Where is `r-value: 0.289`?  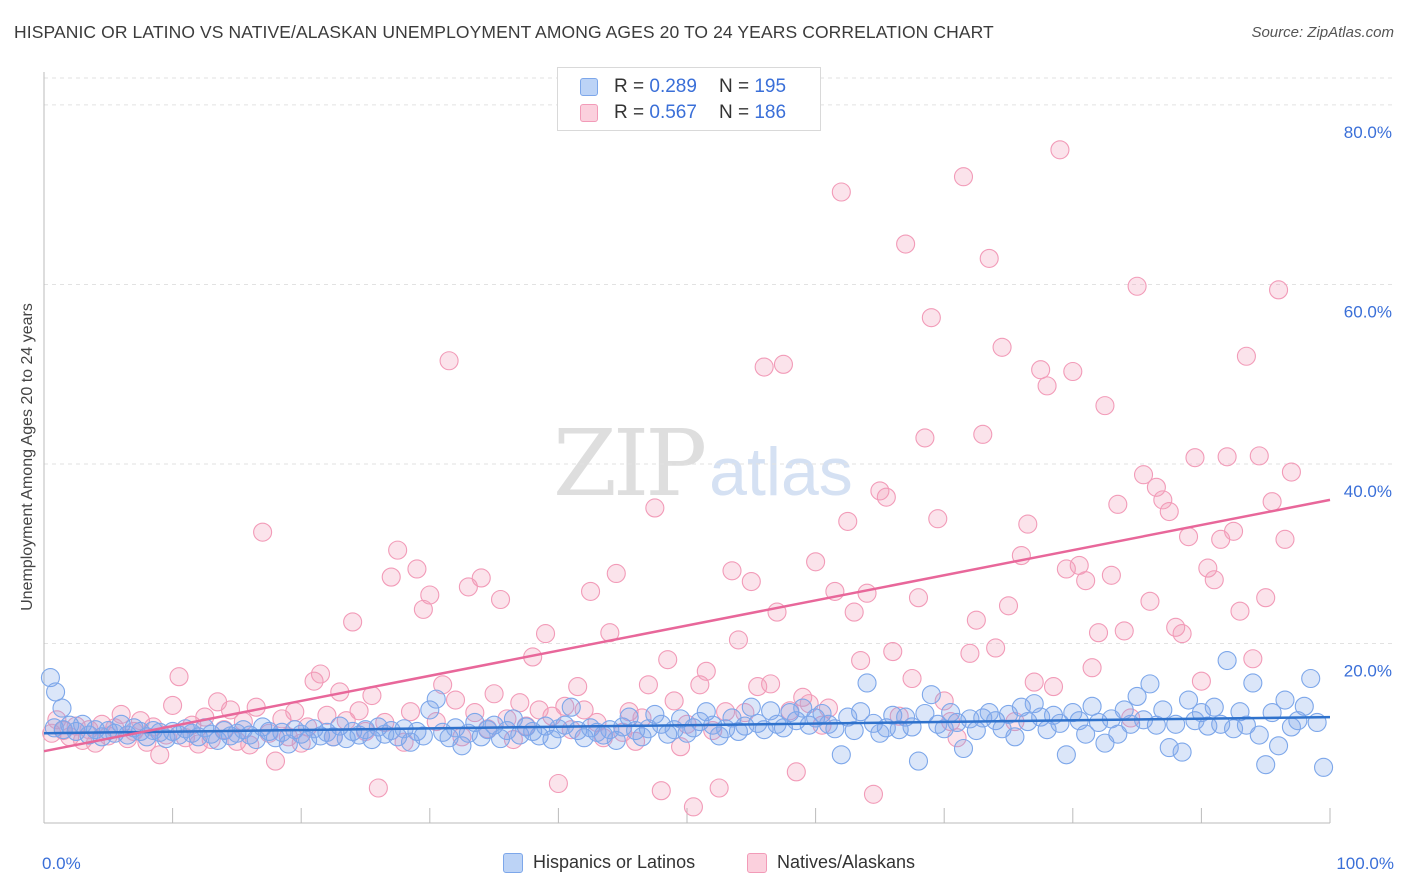 r-value: 0.289 is located at coordinates (673, 86).